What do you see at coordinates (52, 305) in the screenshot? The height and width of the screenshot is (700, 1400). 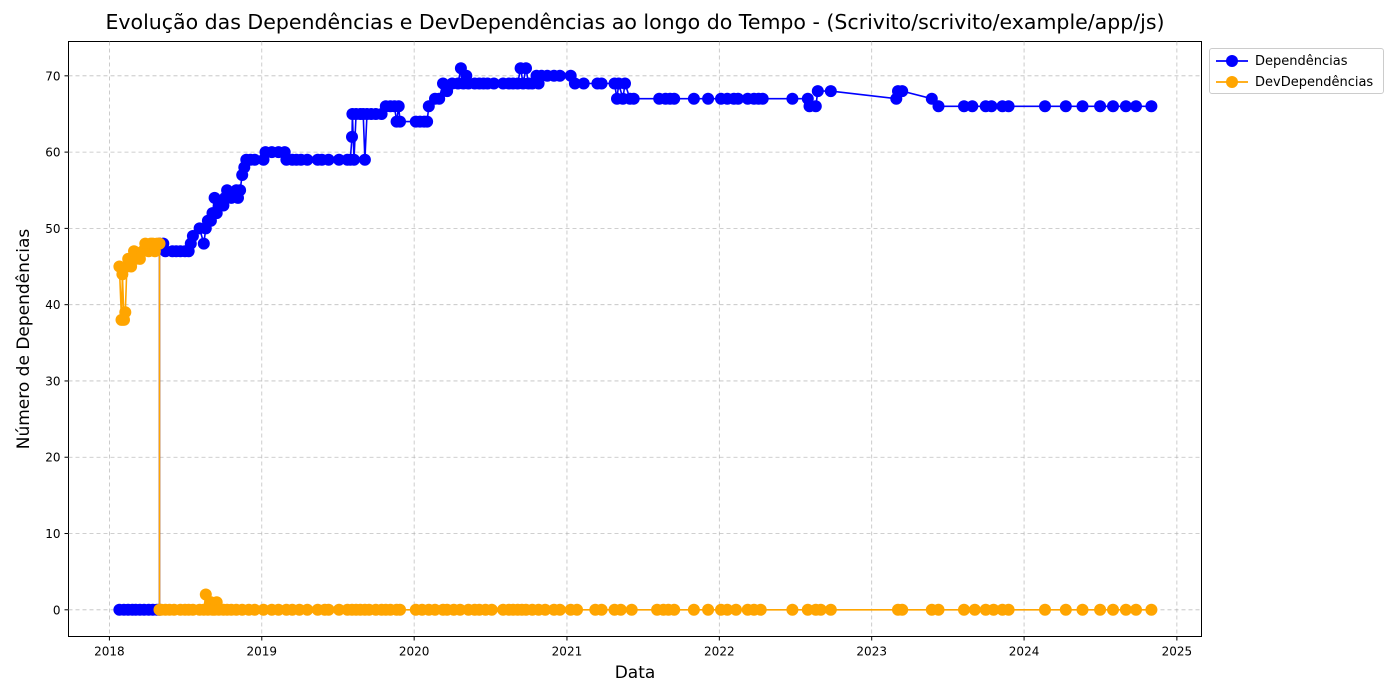 I see `y-tick-label: 40` at bounding box center [52, 305].